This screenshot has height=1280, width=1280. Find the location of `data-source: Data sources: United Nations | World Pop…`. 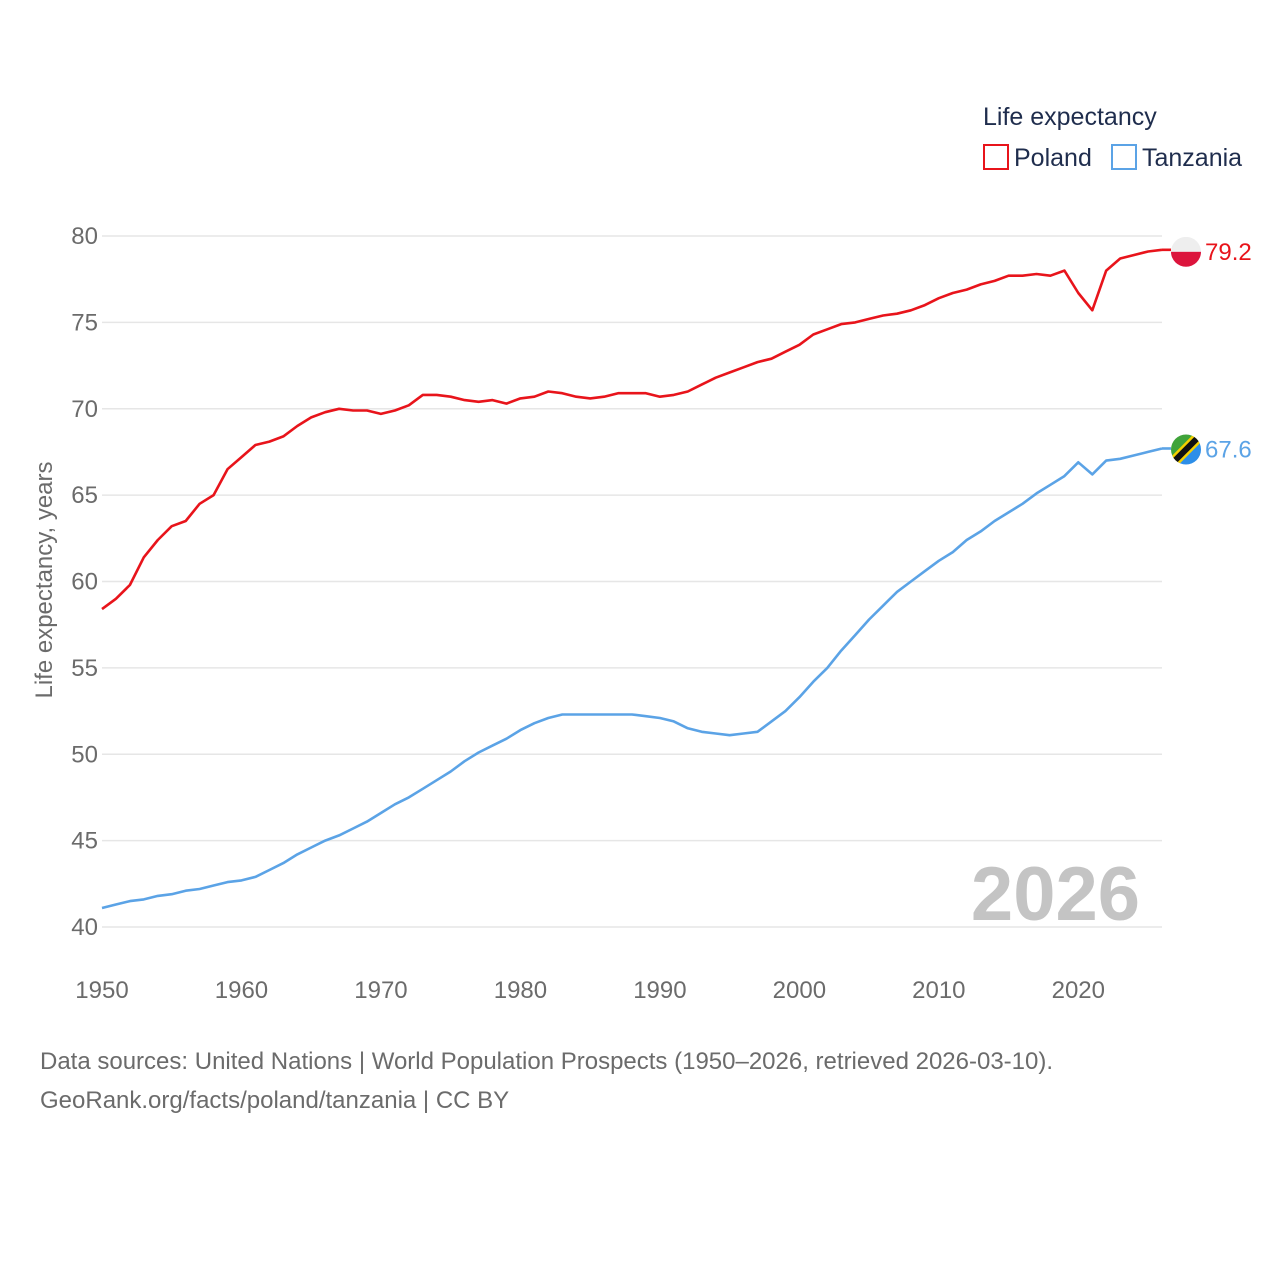

data-source: Data sources: United Nations | World Pop… is located at coordinates (546, 1081).